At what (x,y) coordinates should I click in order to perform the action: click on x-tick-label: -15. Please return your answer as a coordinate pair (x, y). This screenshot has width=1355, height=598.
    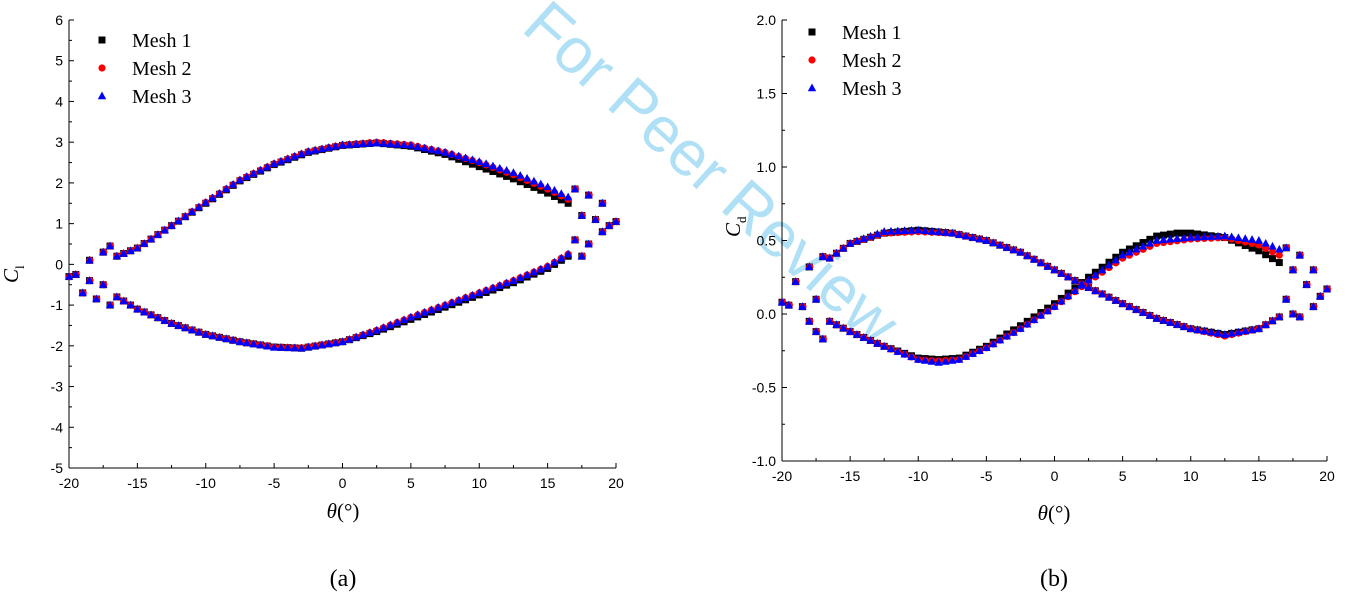
    Looking at the image, I should click on (137, 483).